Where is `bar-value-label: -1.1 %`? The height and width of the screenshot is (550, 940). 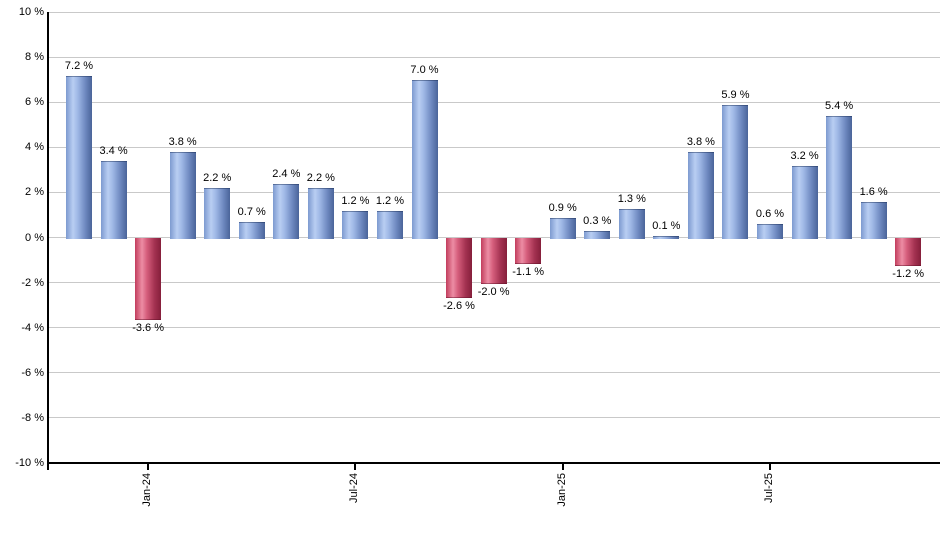
bar-value-label: -1.1 % is located at coordinates (528, 271).